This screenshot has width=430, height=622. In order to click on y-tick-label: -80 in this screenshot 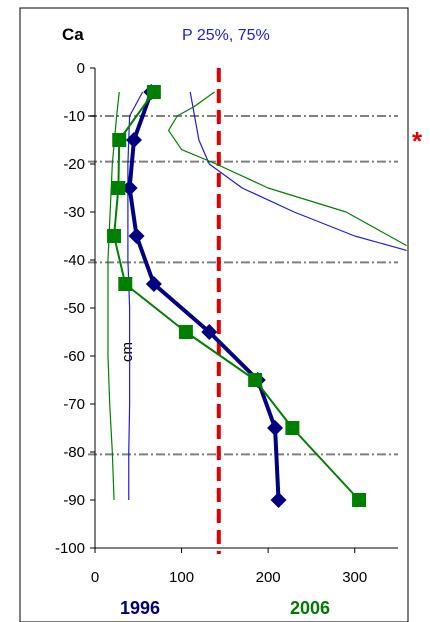, I will do `click(74, 452)`.